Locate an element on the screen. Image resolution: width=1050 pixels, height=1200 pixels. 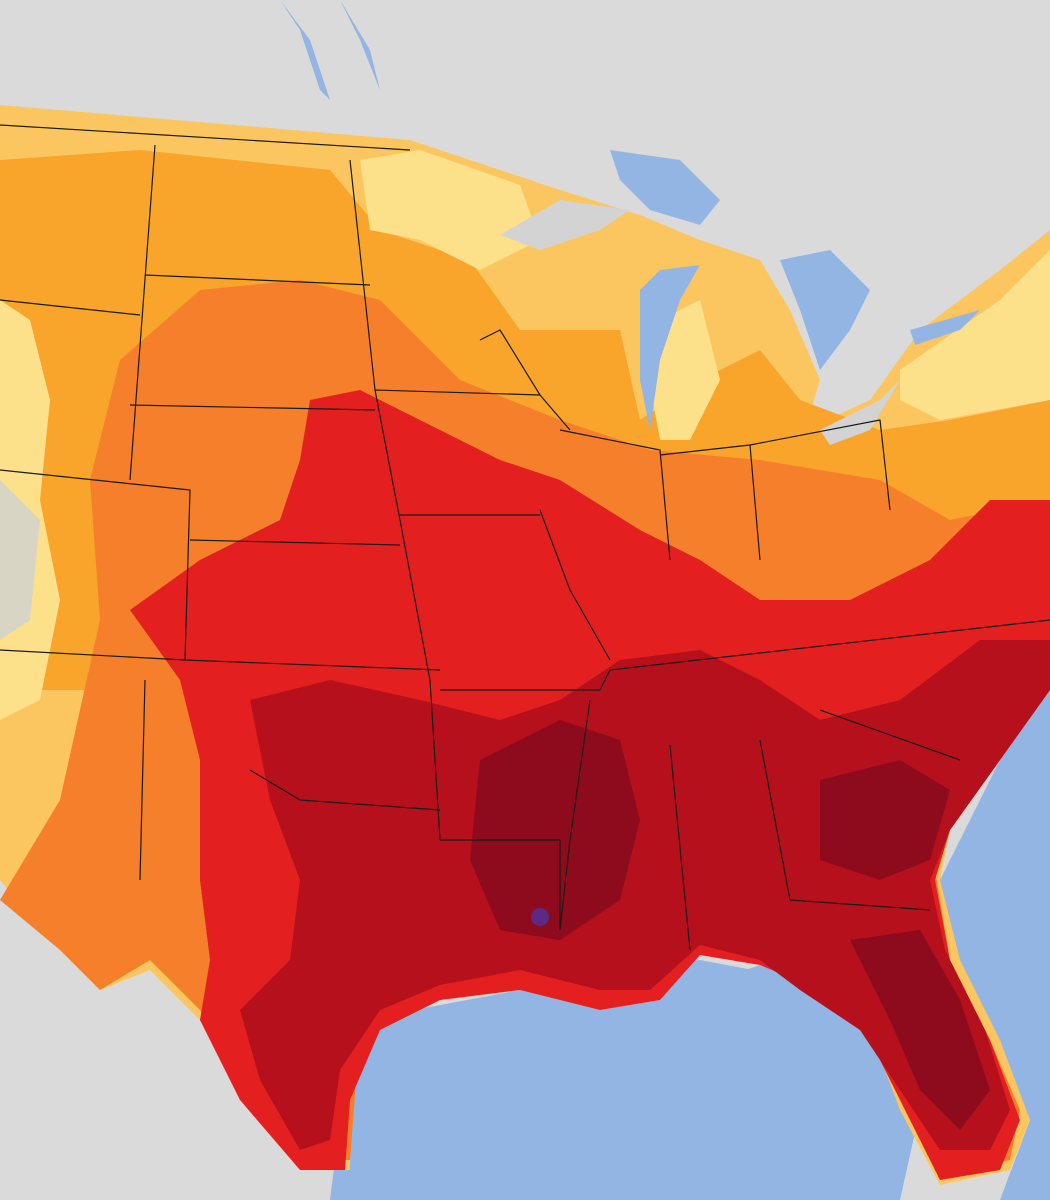
lake-huron is located at coordinates (825, 310).